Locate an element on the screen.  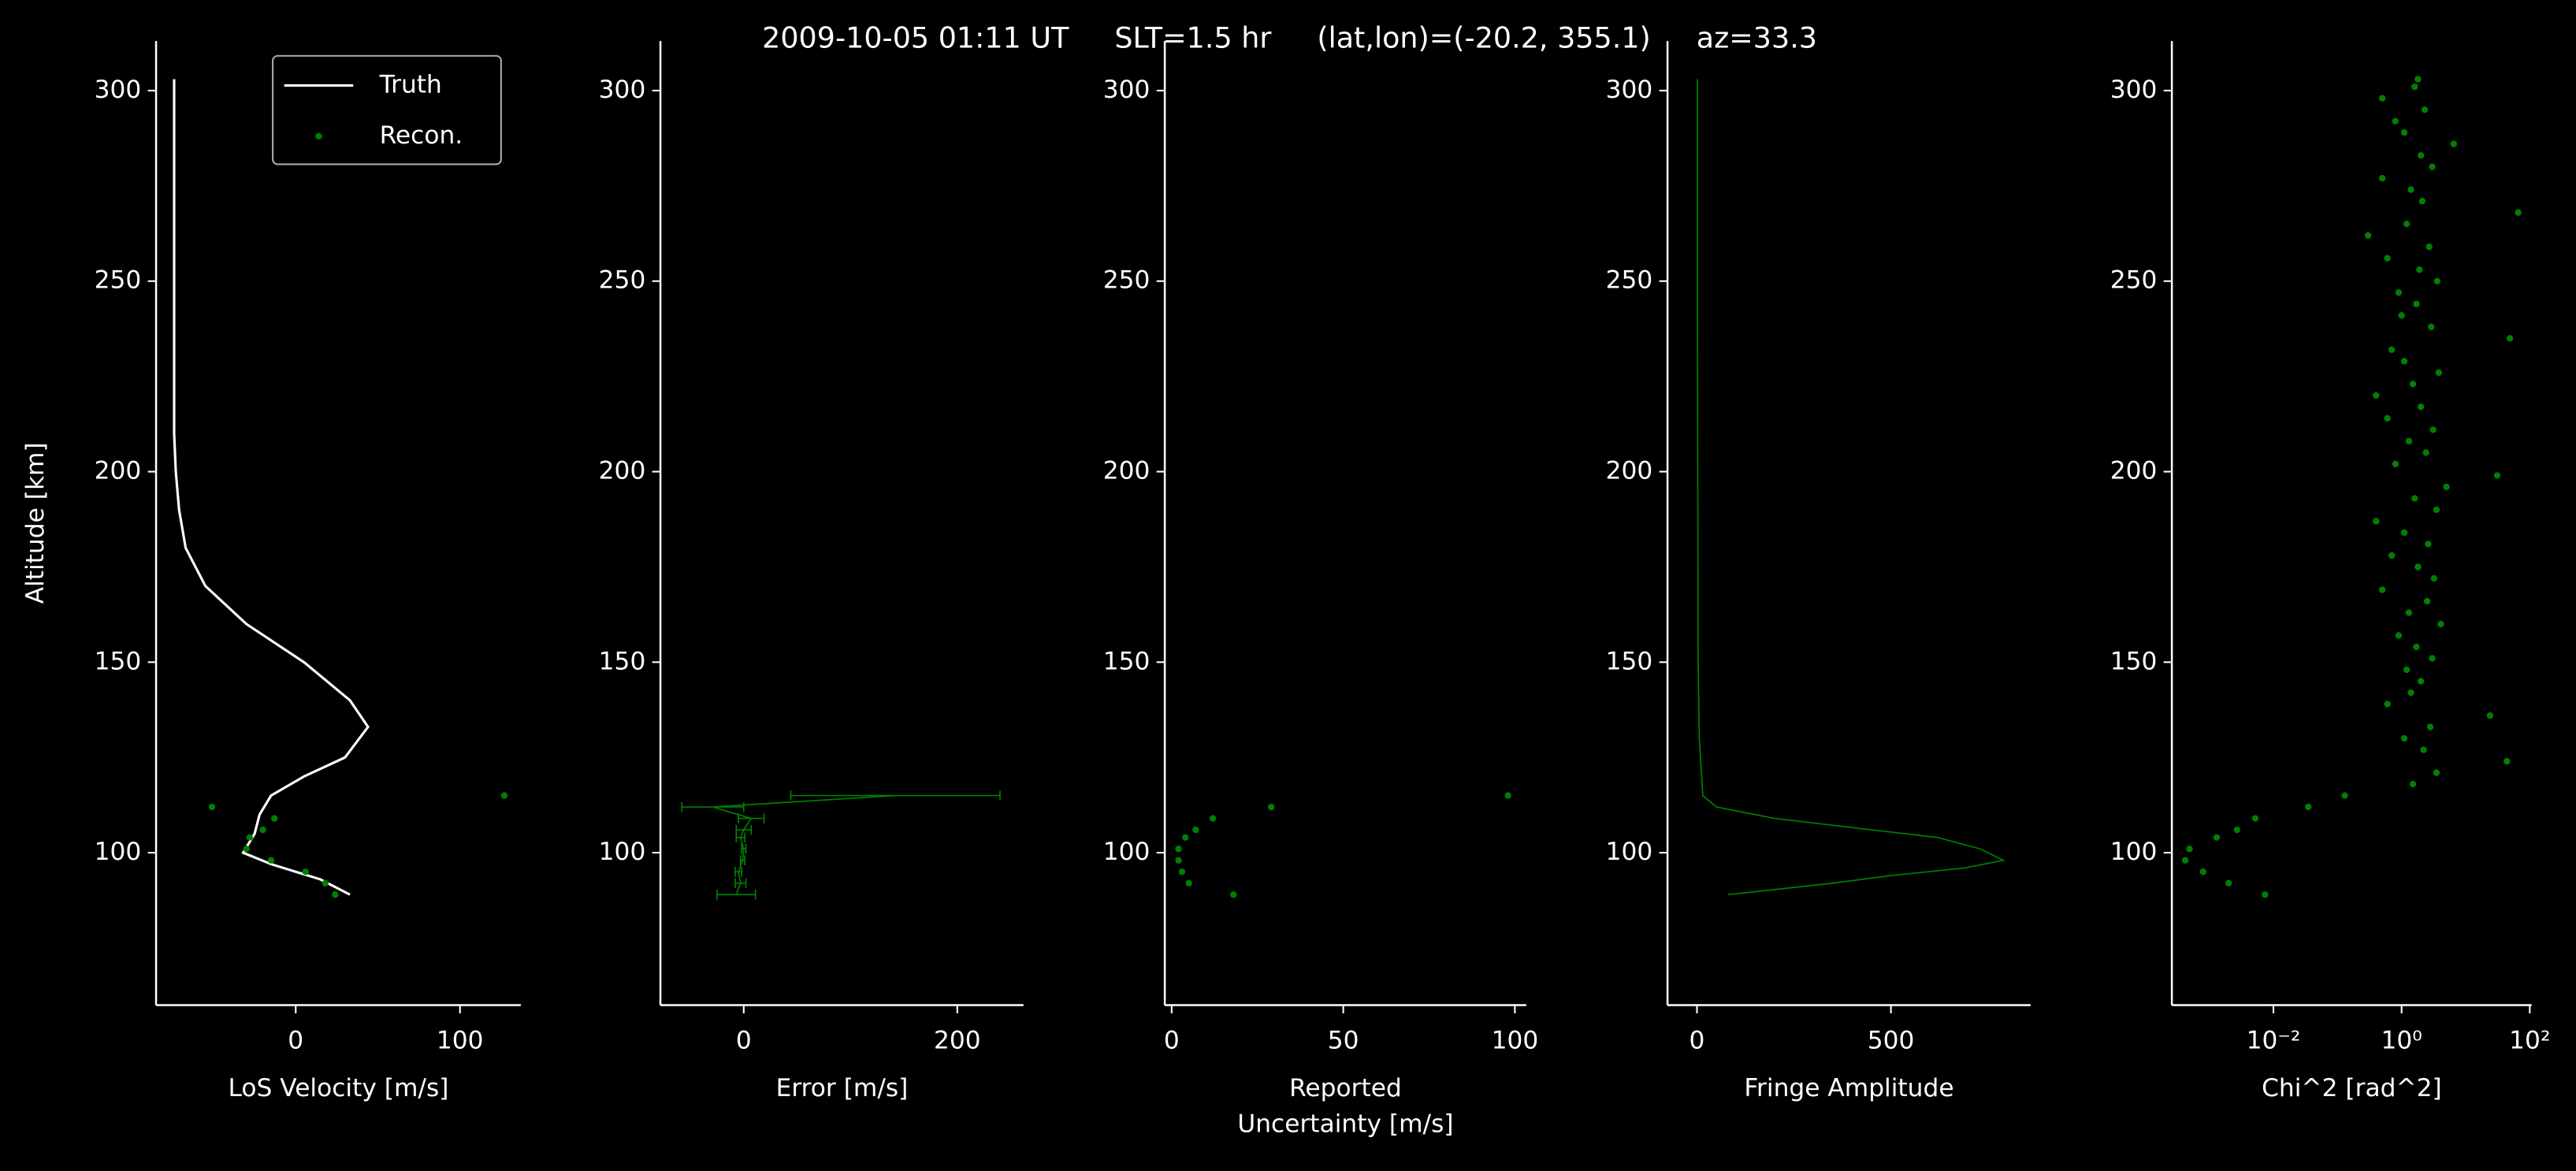
x-tick-label: 100 is located at coordinates (1515, 1040).